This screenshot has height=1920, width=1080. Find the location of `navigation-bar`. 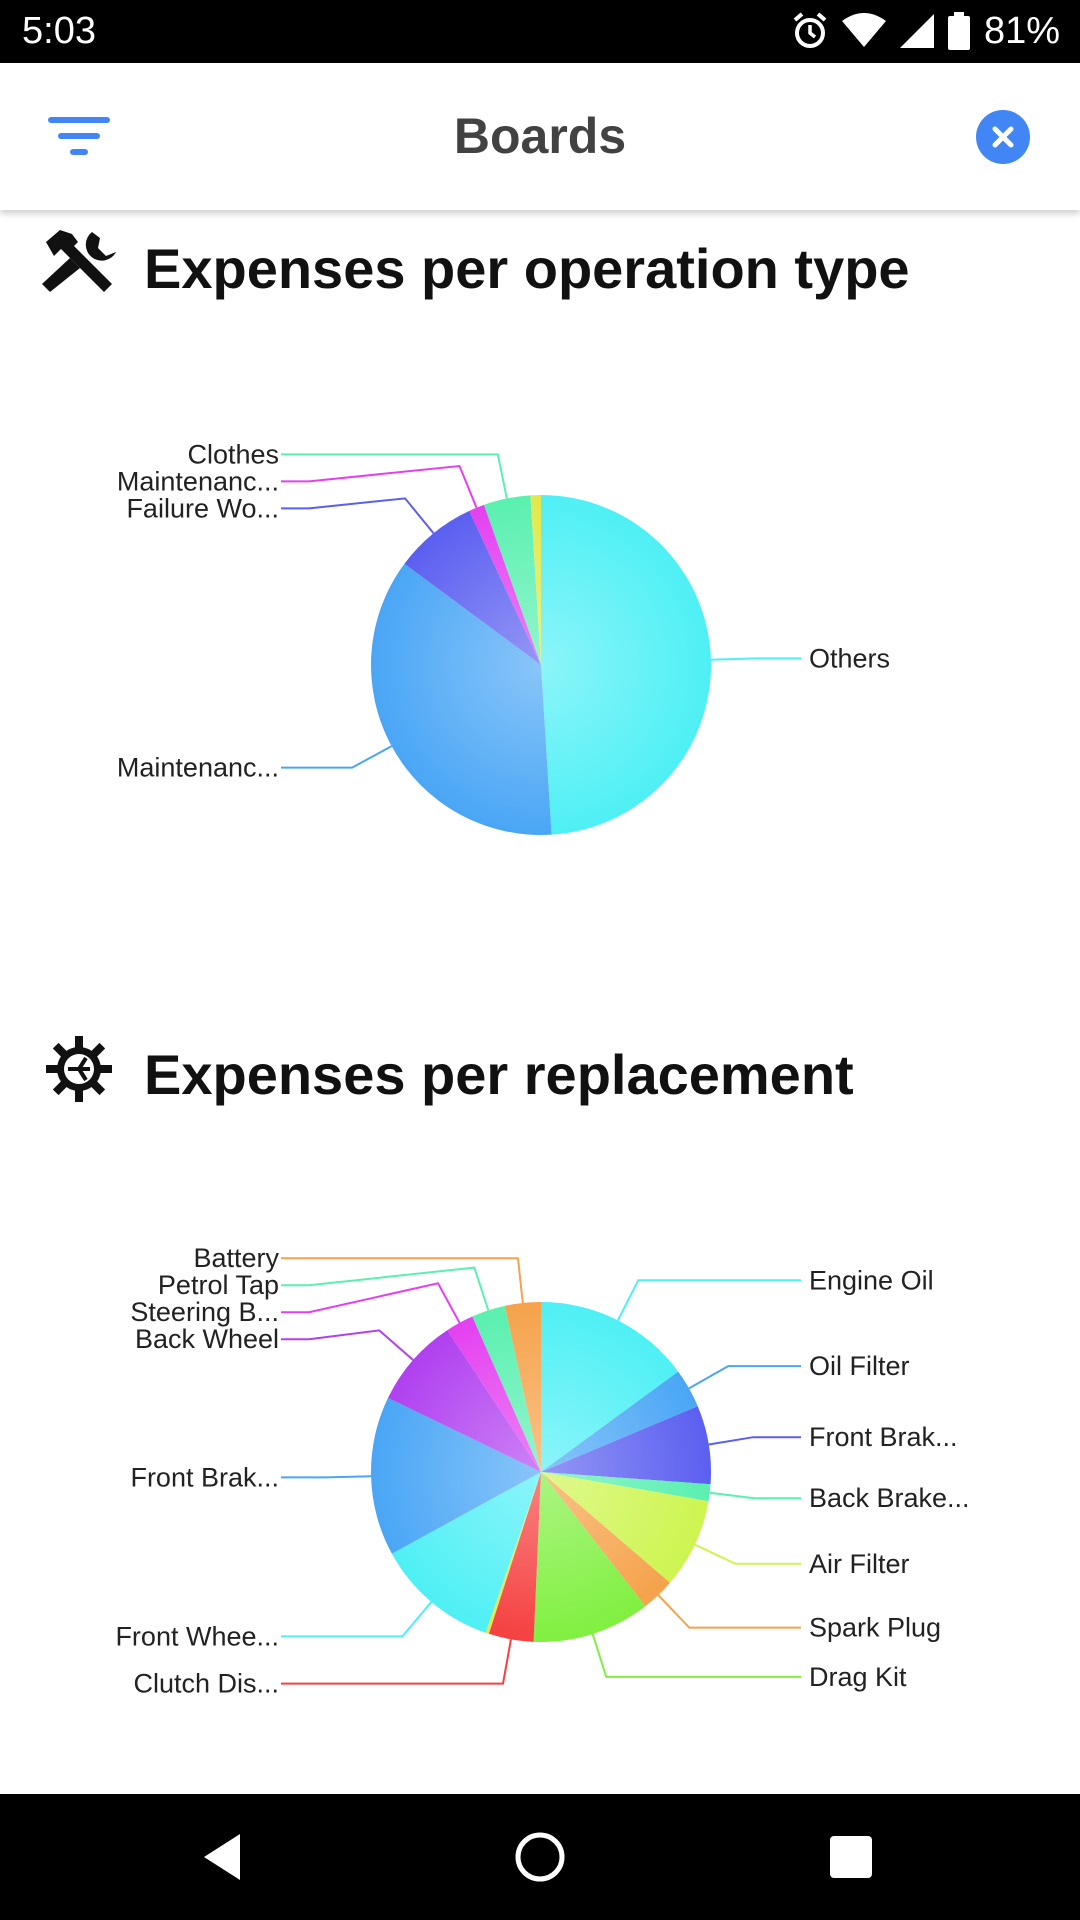

navigation-bar is located at coordinates (540, 1857).